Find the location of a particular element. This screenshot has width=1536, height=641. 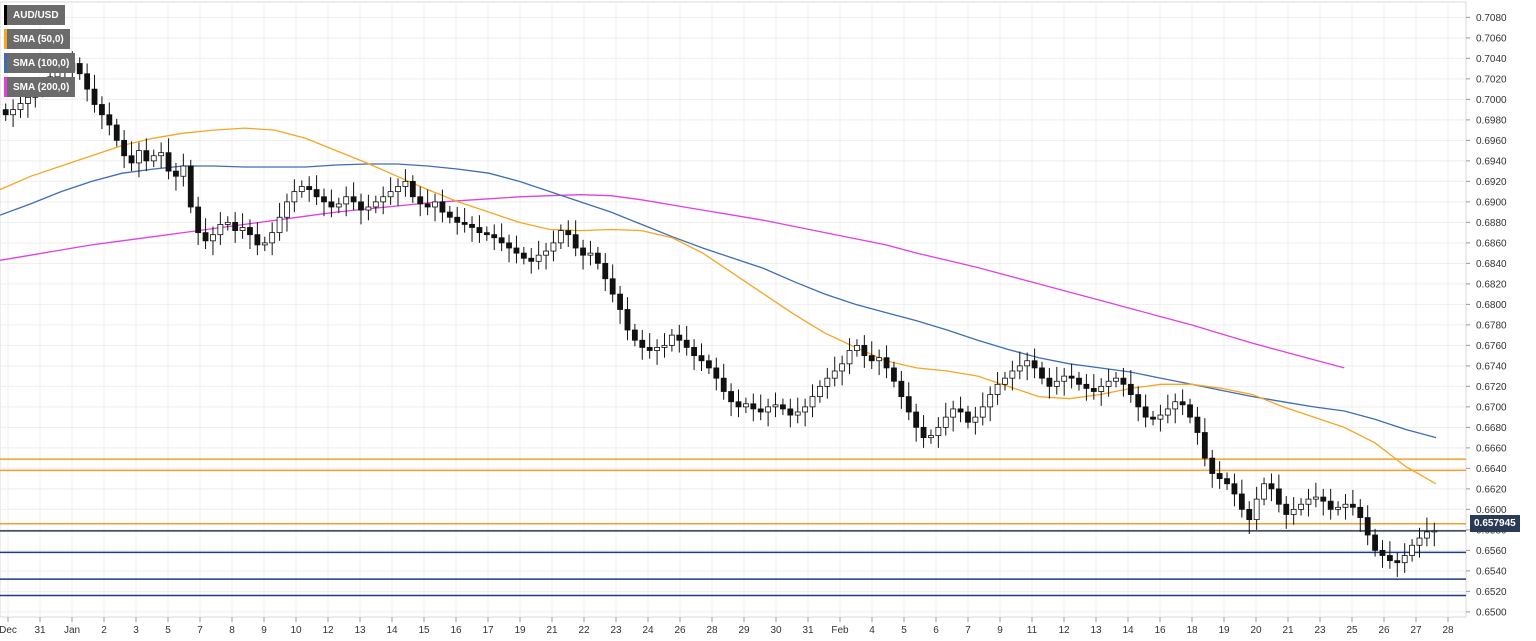

y-tick-label: 0.6960 is located at coordinates (1491, 141).